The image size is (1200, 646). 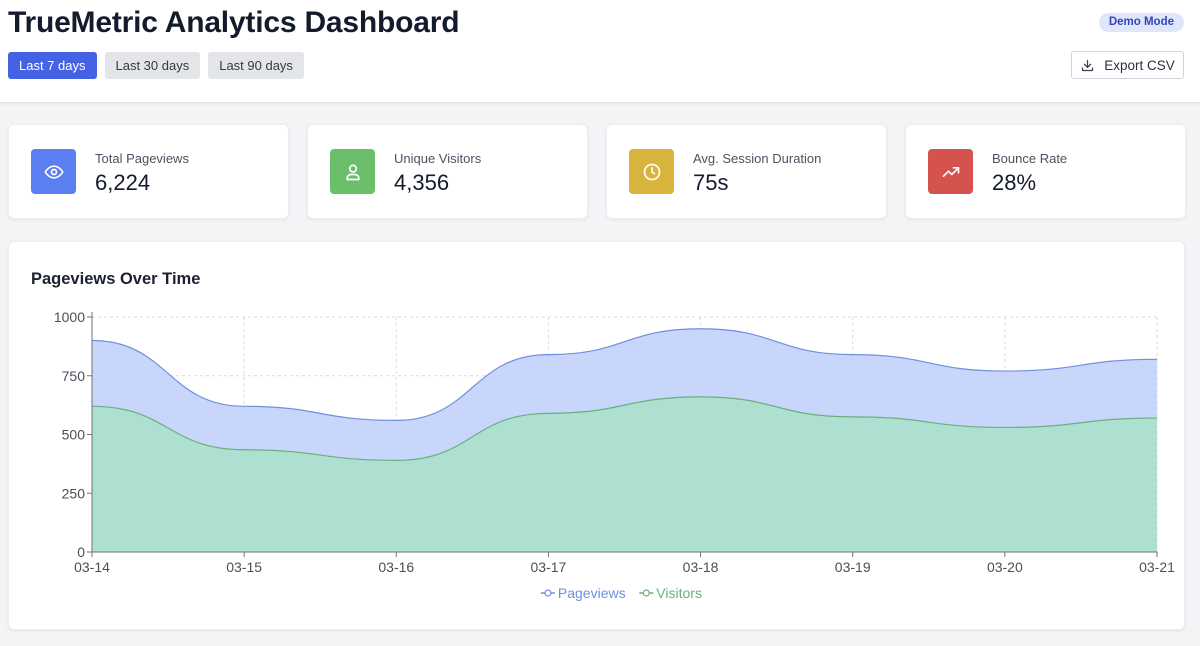 What do you see at coordinates (624, 375) in the screenshot?
I see `series-line-pageviews` at bounding box center [624, 375].